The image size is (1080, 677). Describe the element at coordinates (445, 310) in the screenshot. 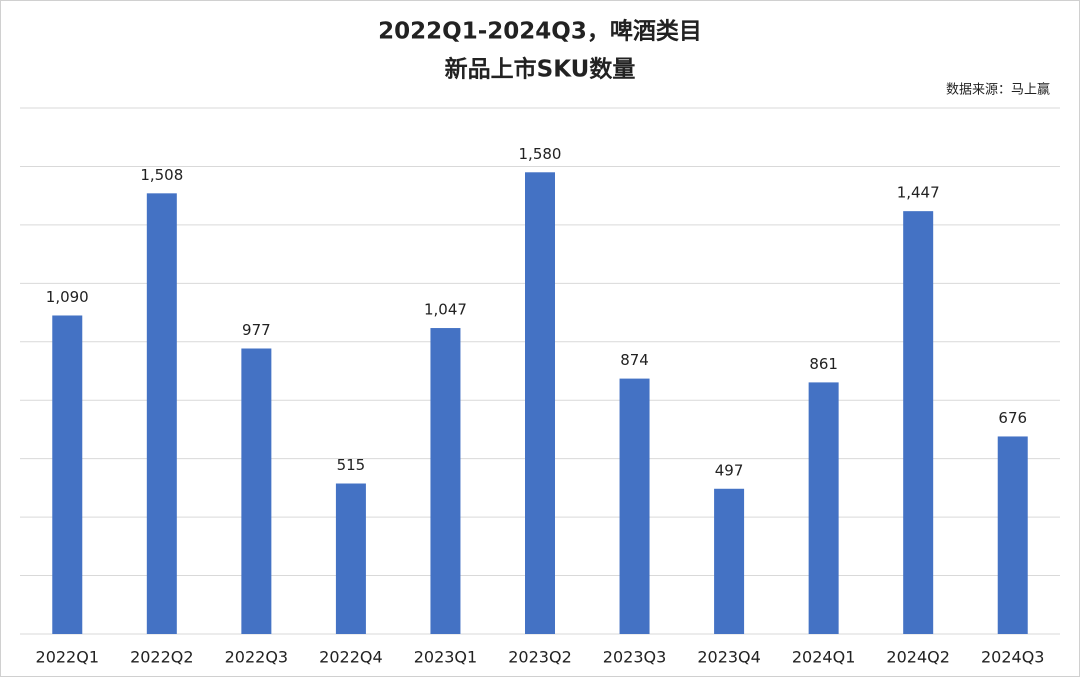

I see `value-label: 1,047` at that location.